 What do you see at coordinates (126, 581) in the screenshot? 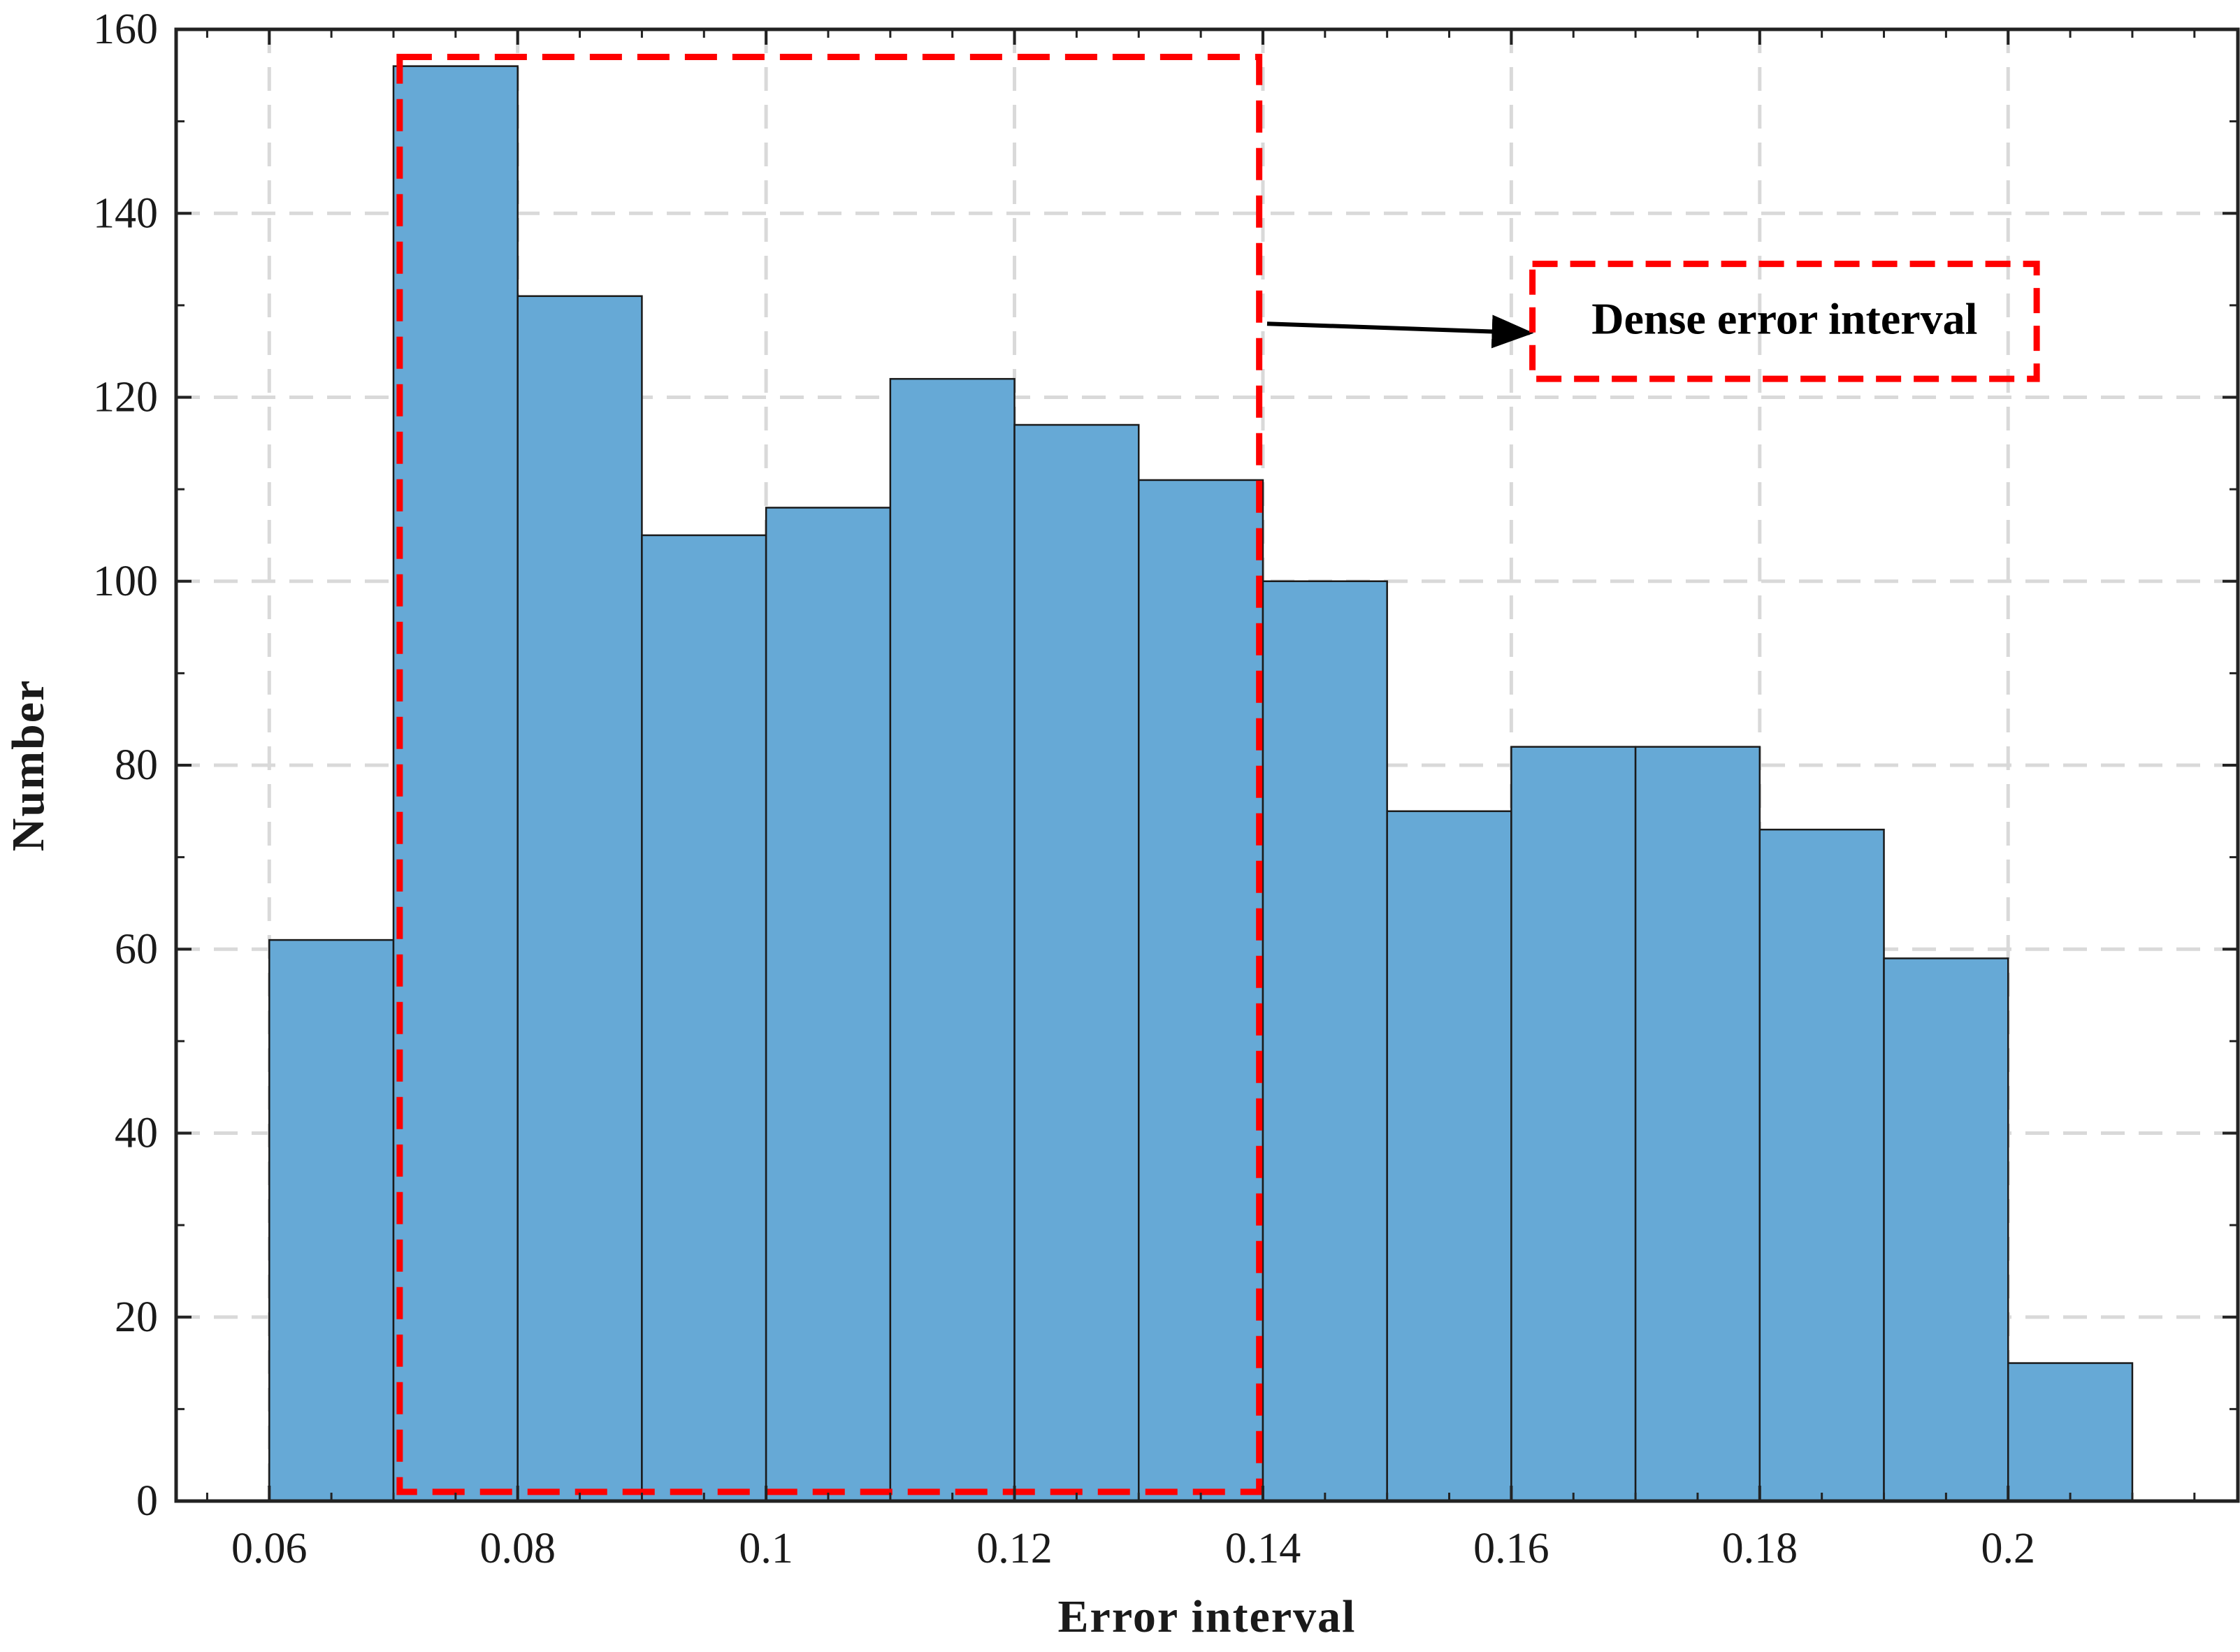
I see `y-tick-label-5: 100` at bounding box center [126, 581].